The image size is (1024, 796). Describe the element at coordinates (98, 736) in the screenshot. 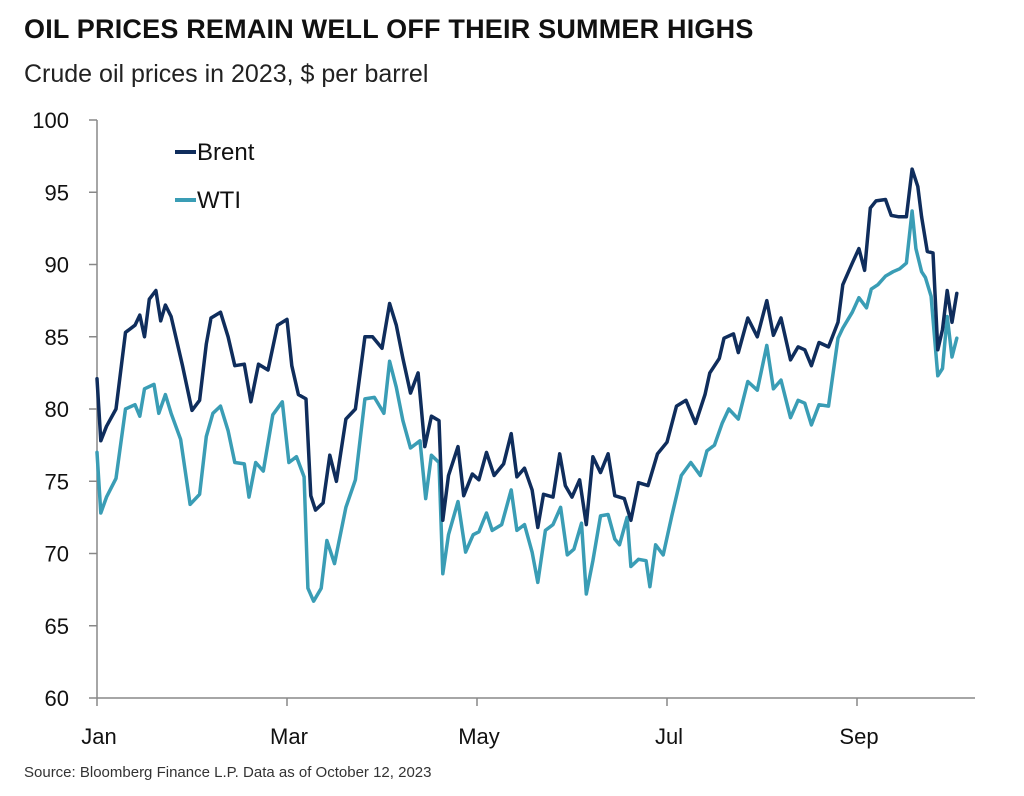

I see `x-tick-label: Jan` at that location.